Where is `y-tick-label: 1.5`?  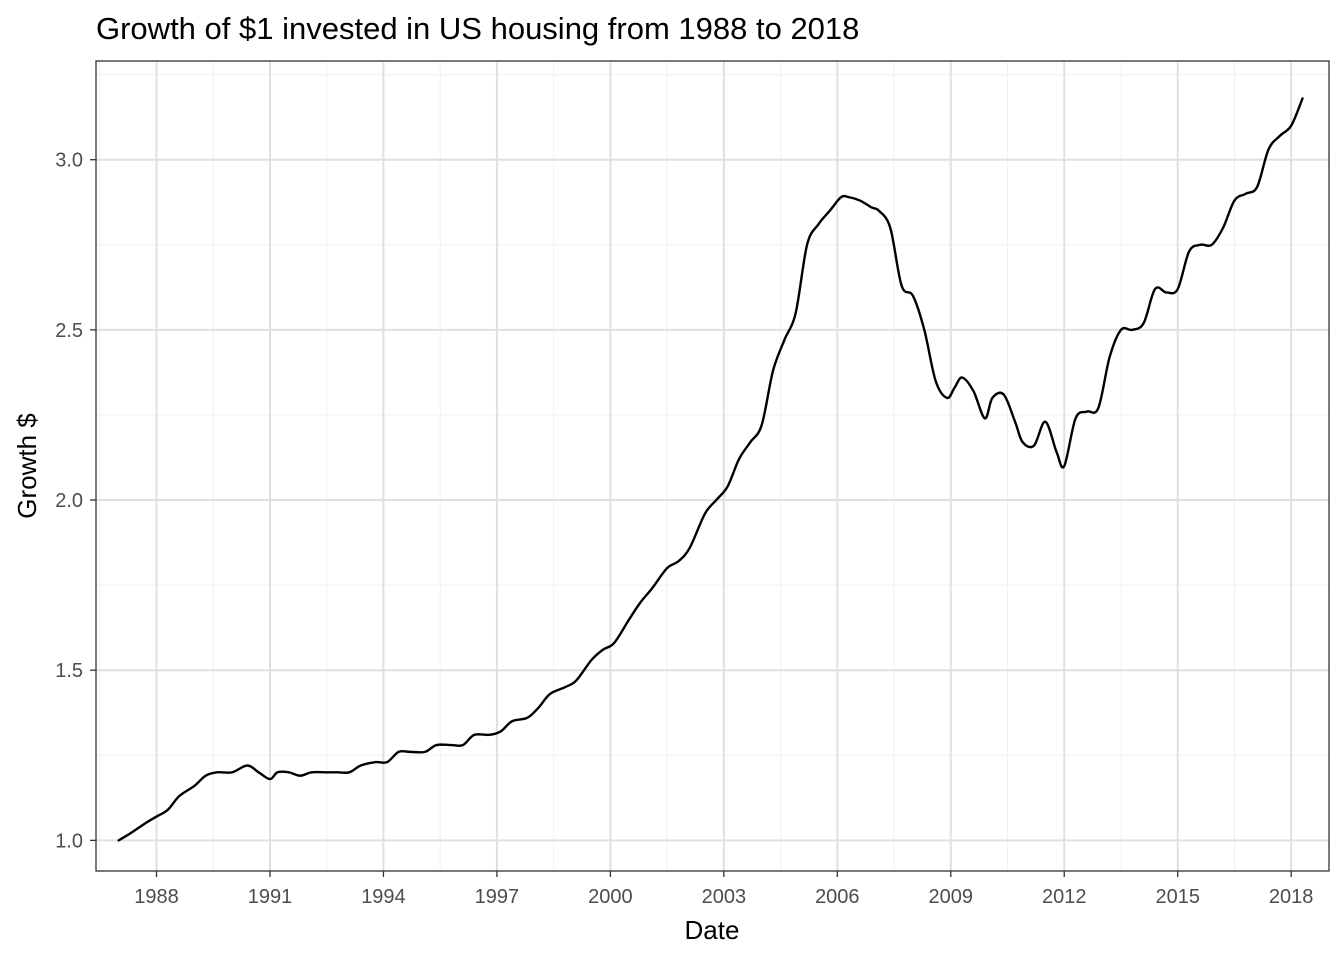 y-tick-label: 1.5 is located at coordinates (69, 671).